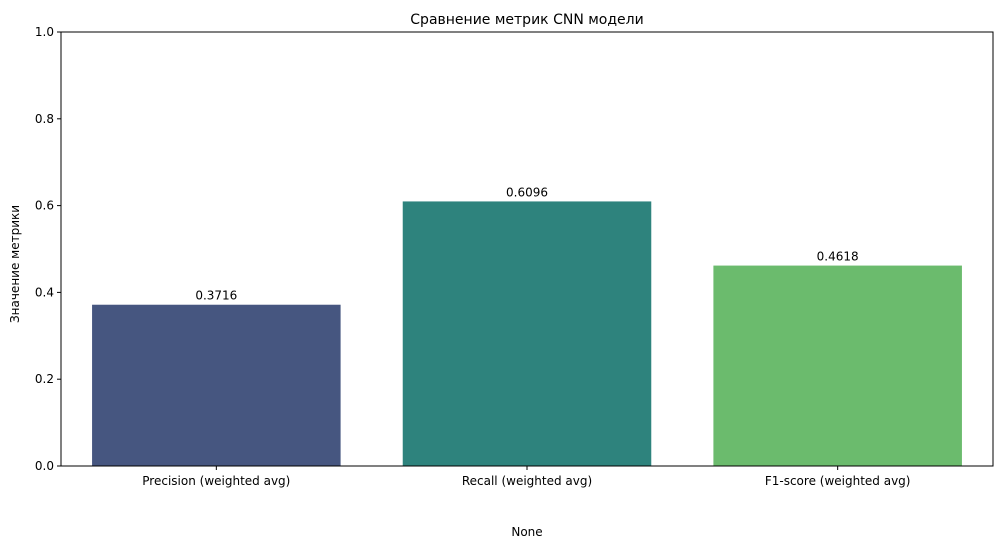 The height and width of the screenshot is (547, 1001). I want to click on y-tick-label: 0.6, so click(44, 206).